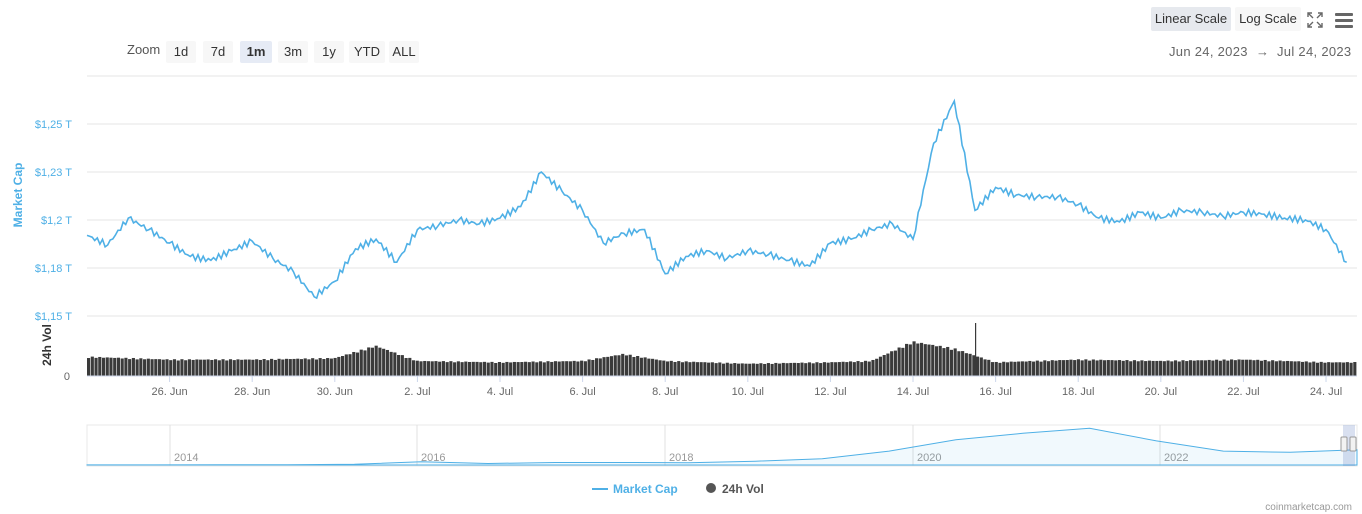 Image resolution: width=1362 pixels, height=514 pixels. Describe the element at coordinates (1344, 444) in the screenshot. I see `navigator-handle-left` at that location.